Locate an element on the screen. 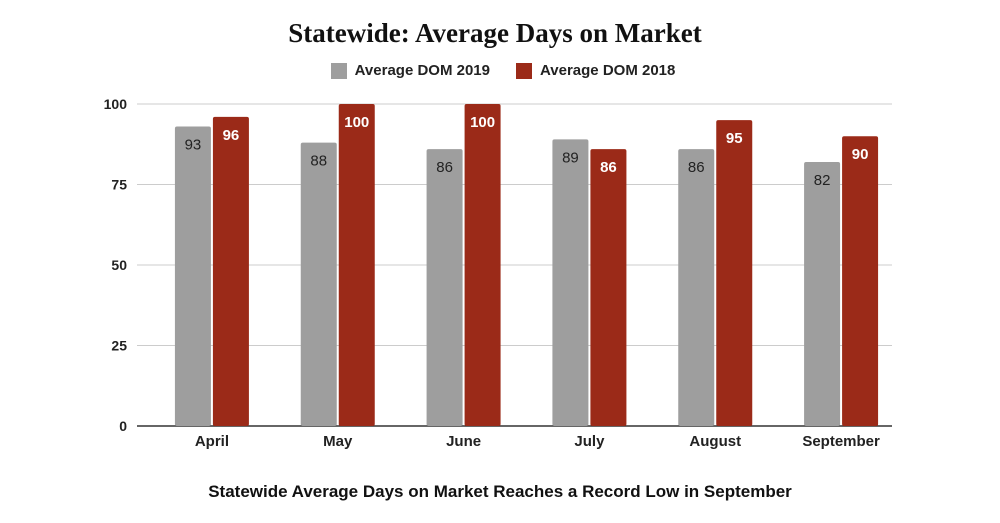 This screenshot has width=1000, height=523. bar-april-2019 is located at coordinates (192, 276).